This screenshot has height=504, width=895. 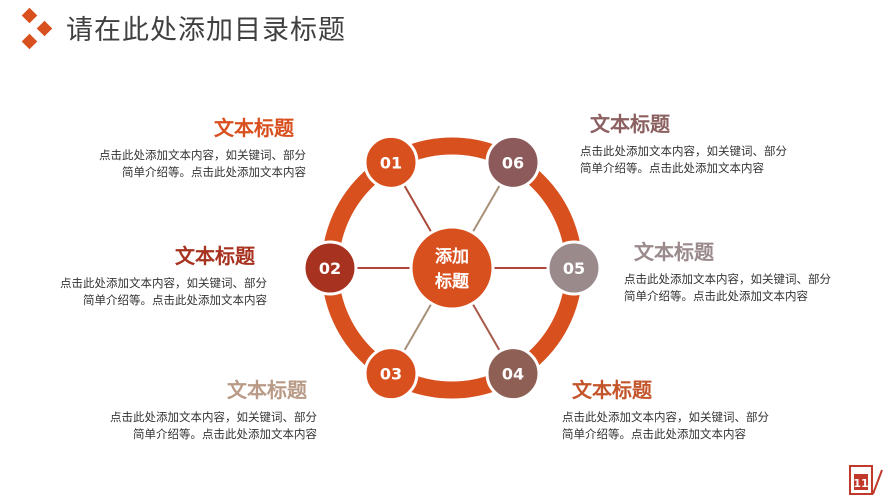 I want to click on center-line2: 标题, so click(x=452, y=281).